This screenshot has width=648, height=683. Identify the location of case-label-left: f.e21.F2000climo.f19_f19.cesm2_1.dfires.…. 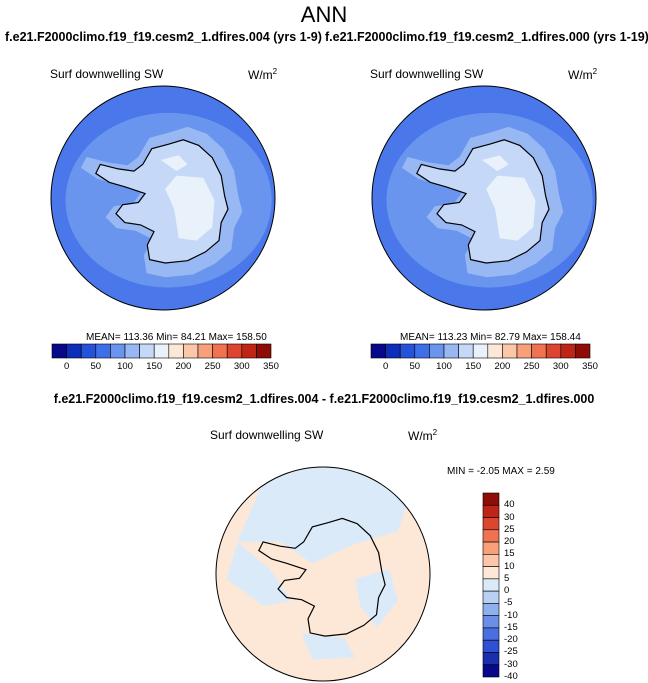
(163, 37).